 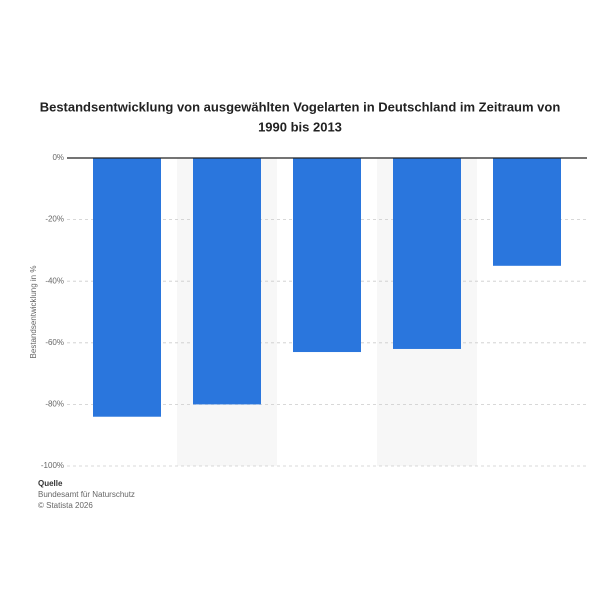 I want to click on y-tick-label: -80%, so click(x=54, y=404).